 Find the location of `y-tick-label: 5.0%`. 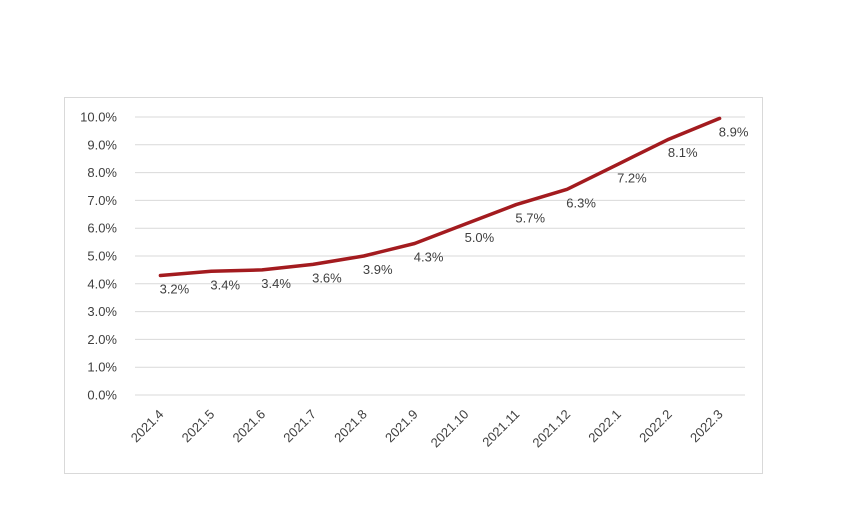

y-tick-label: 5.0% is located at coordinates (102, 256).